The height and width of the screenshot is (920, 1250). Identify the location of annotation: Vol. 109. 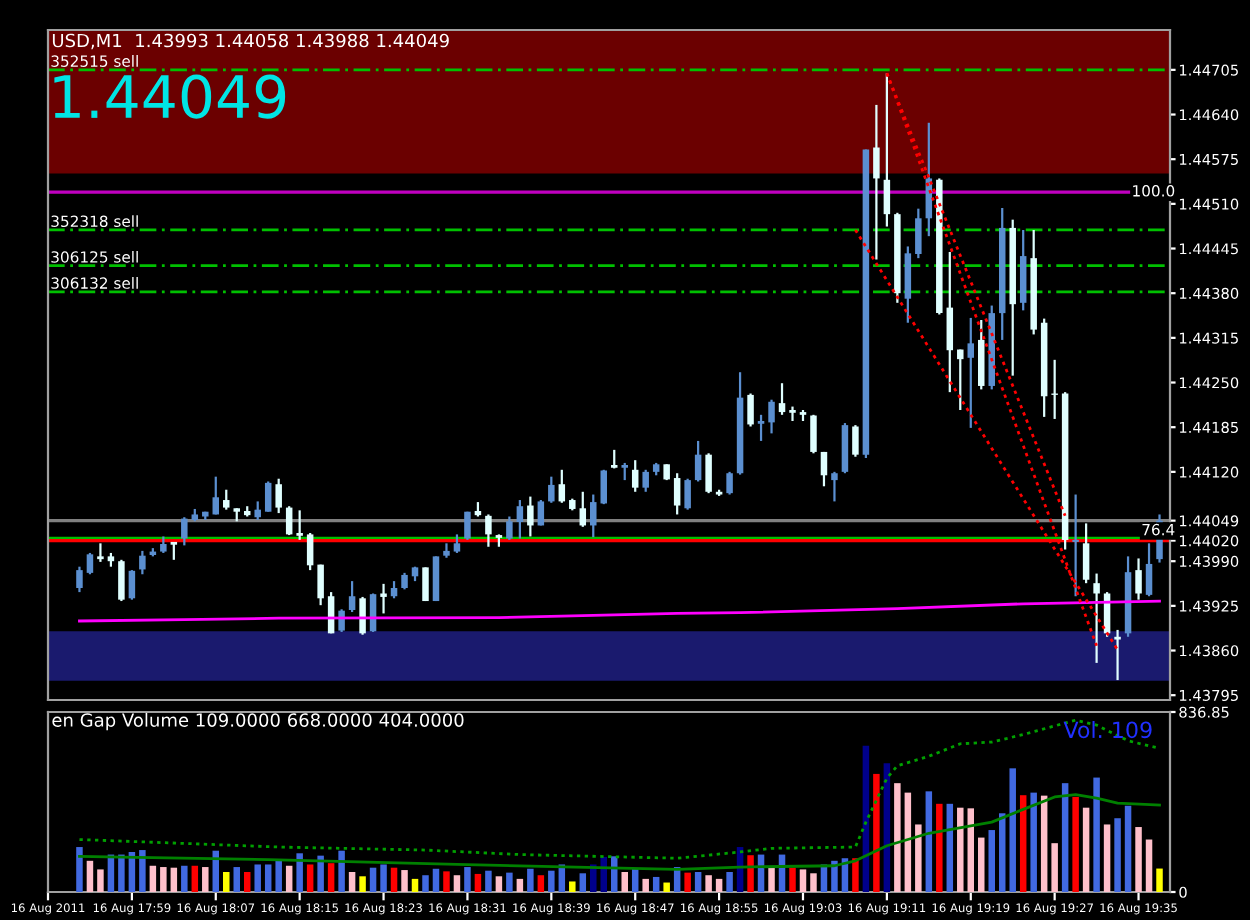
(1107, 730).